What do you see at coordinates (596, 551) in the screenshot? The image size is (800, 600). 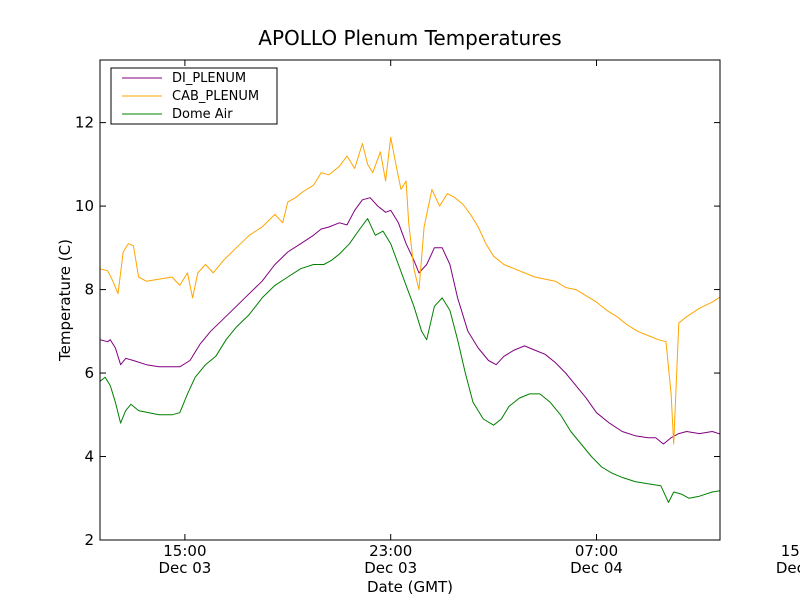 I see `x-tick-time-label: 07:00` at bounding box center [596, 551].